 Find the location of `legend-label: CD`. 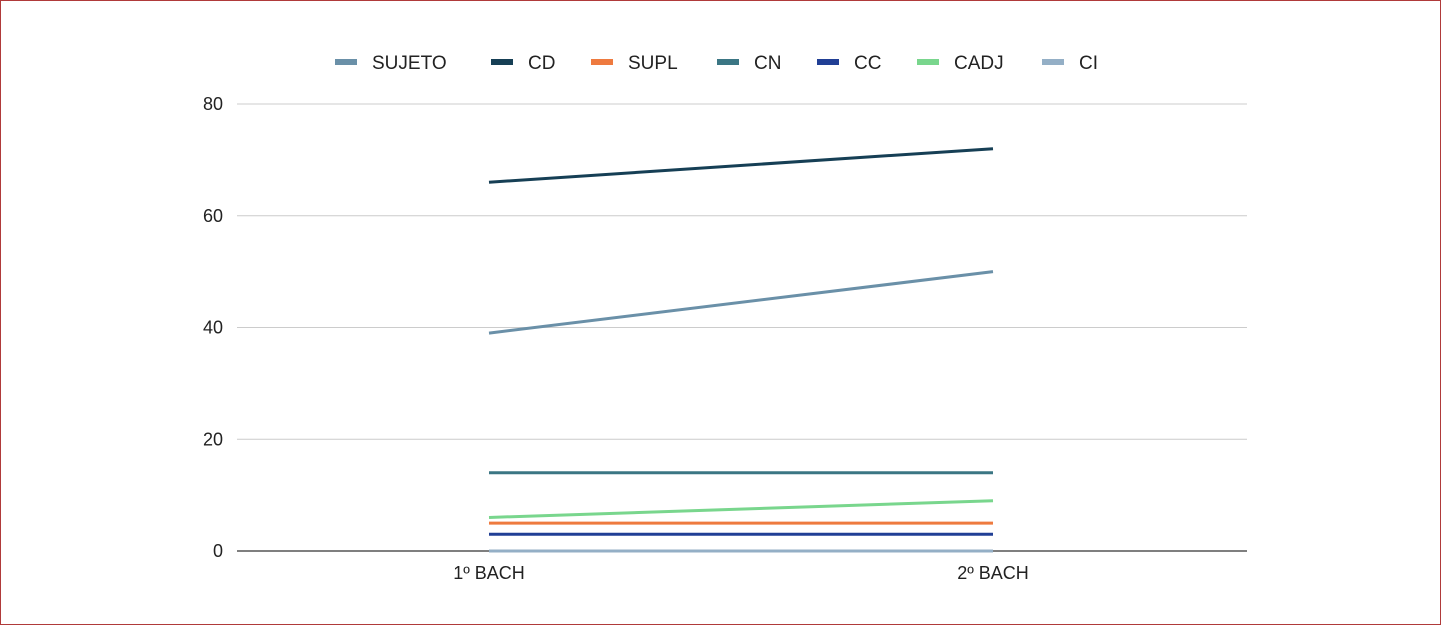

legend-label: CD is located at coordinates (541, 63).